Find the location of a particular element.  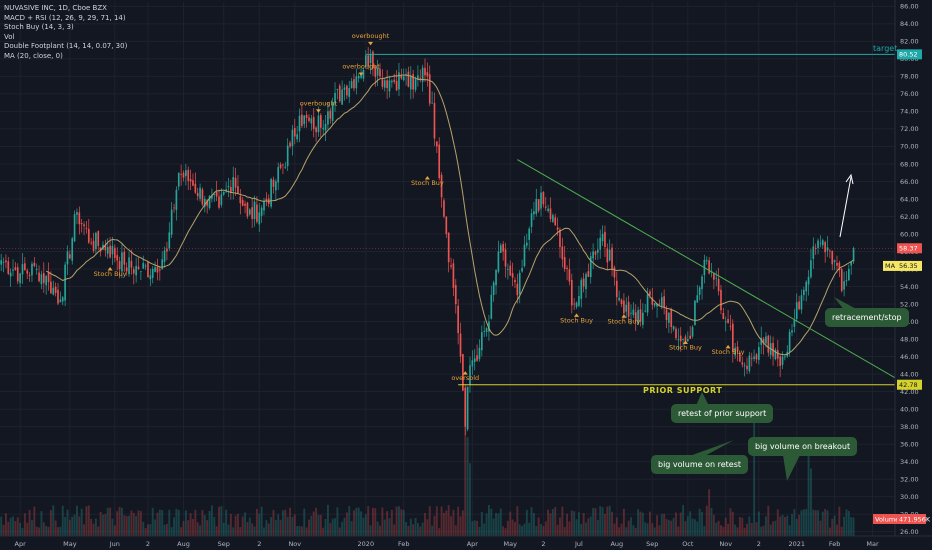

price-tick-label: 82.00 is located at coordinates (909, 42).